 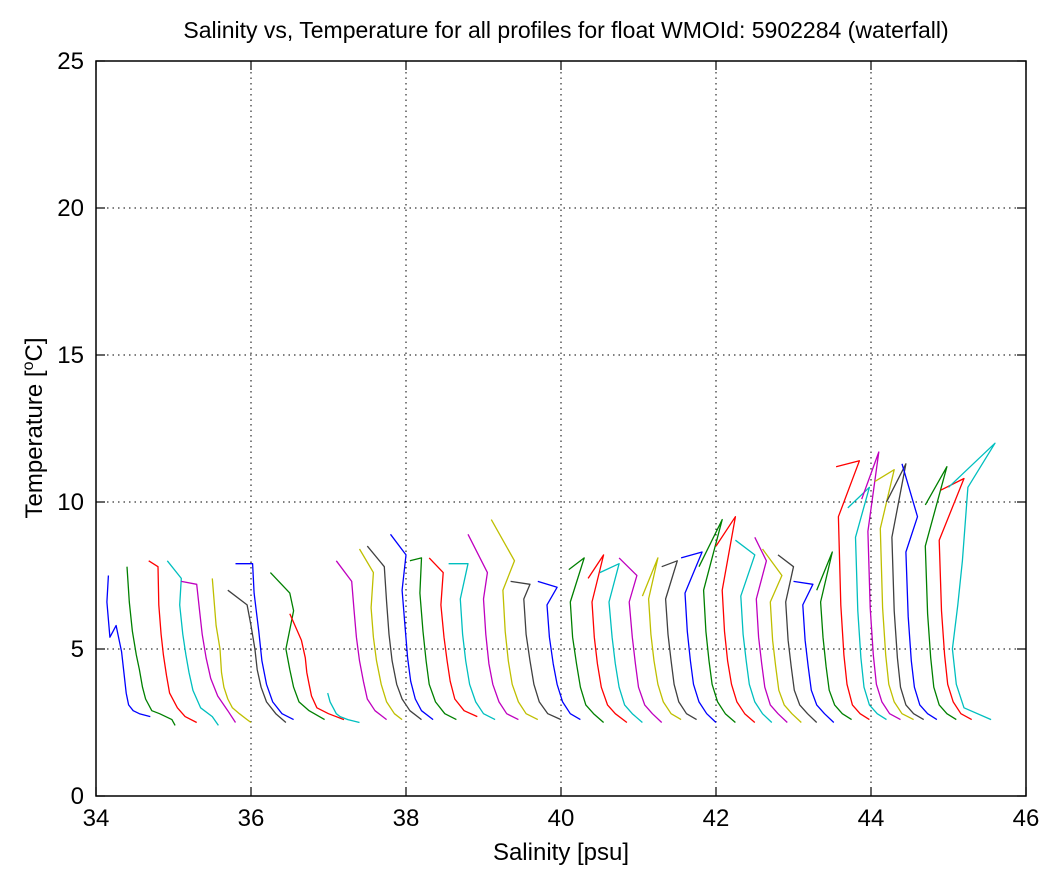 I want to click on y-axis-label-end: C], so click(x=34, y=350).